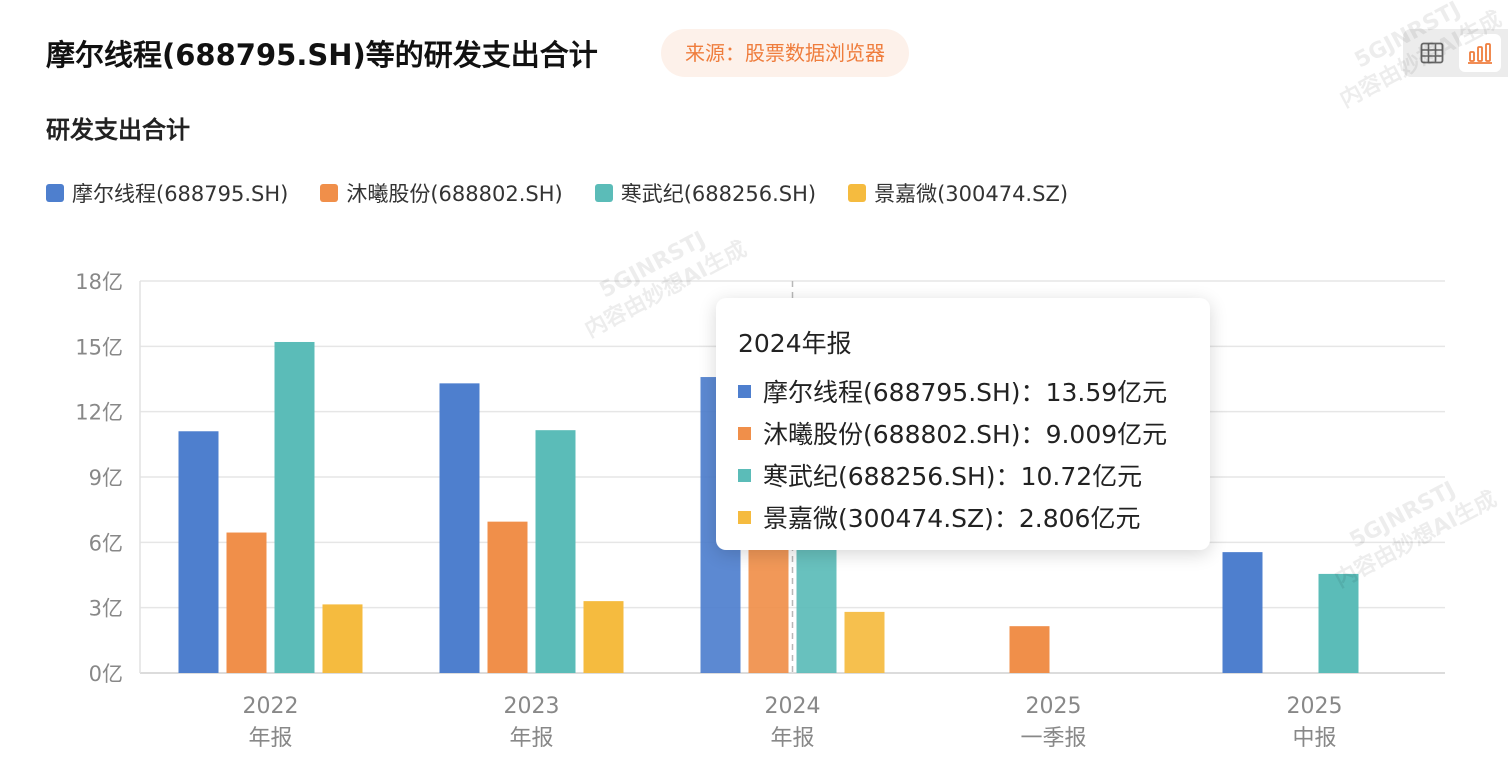  I want to click on chart-subtitle: 研发支出合计, so click(118, 130).